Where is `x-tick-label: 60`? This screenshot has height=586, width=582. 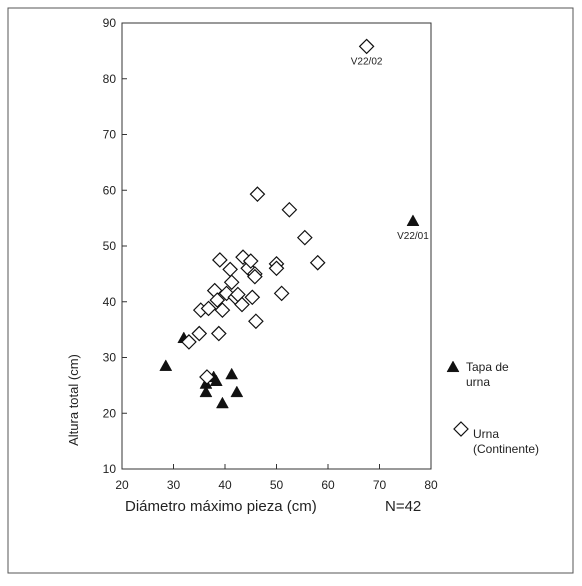
x-tick-label: 60 is located at coordinates (328, 485).